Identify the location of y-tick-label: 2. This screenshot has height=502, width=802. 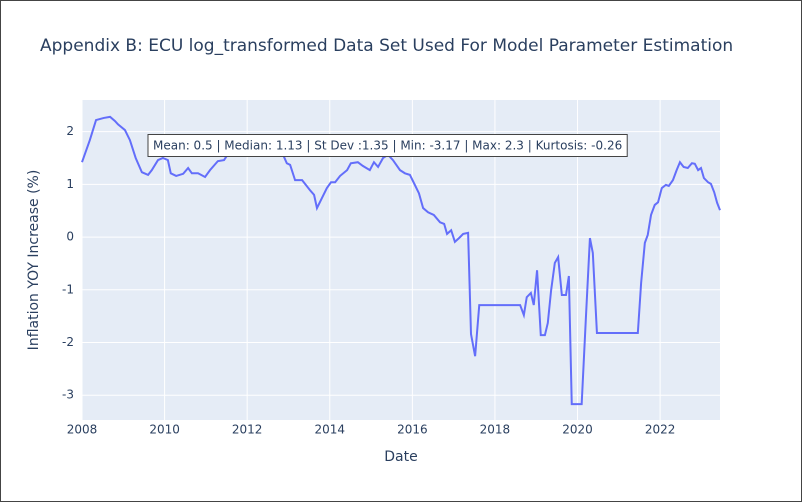
(70, 131).